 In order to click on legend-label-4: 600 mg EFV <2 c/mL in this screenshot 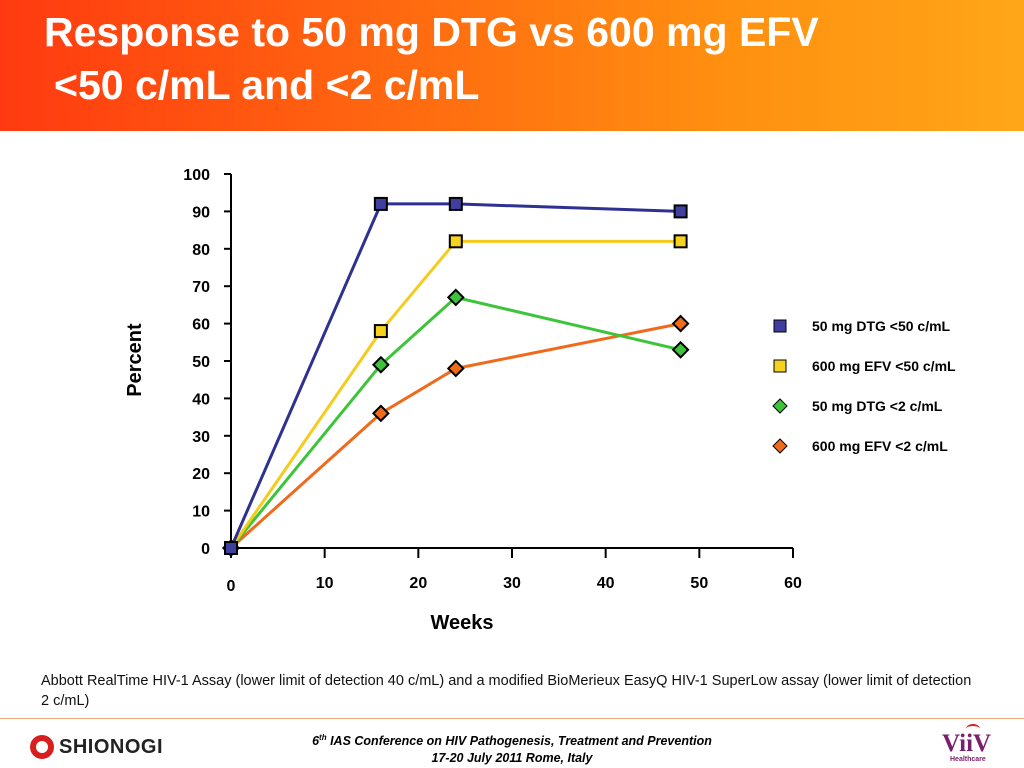, I will do `click(880, 446)`.